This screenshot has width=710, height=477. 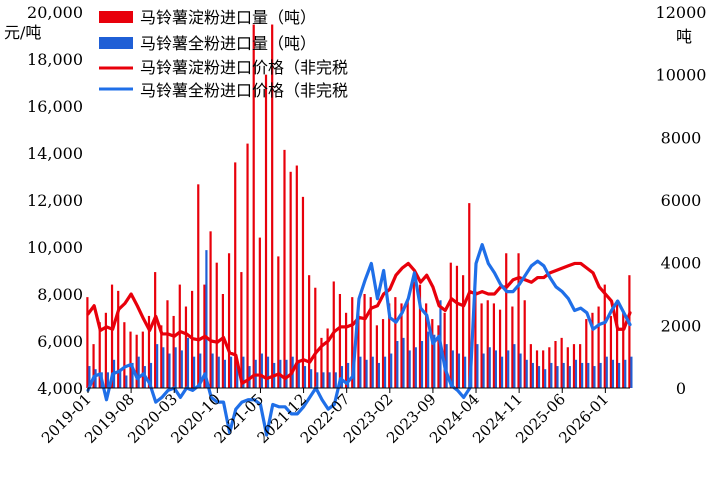 I want to click on legend-item-flour-price: 马铃薯全粉进口价格（非完税, so click(x=223, y=90).